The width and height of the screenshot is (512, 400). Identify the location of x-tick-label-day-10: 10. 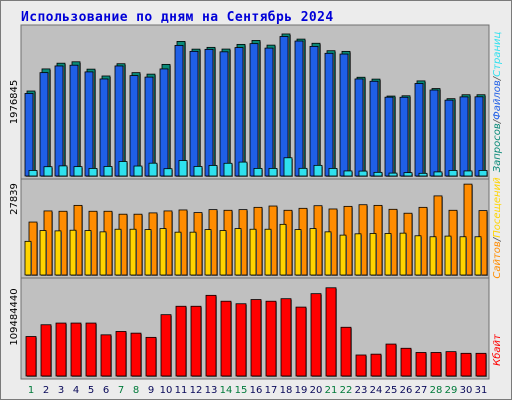
(166, 390).